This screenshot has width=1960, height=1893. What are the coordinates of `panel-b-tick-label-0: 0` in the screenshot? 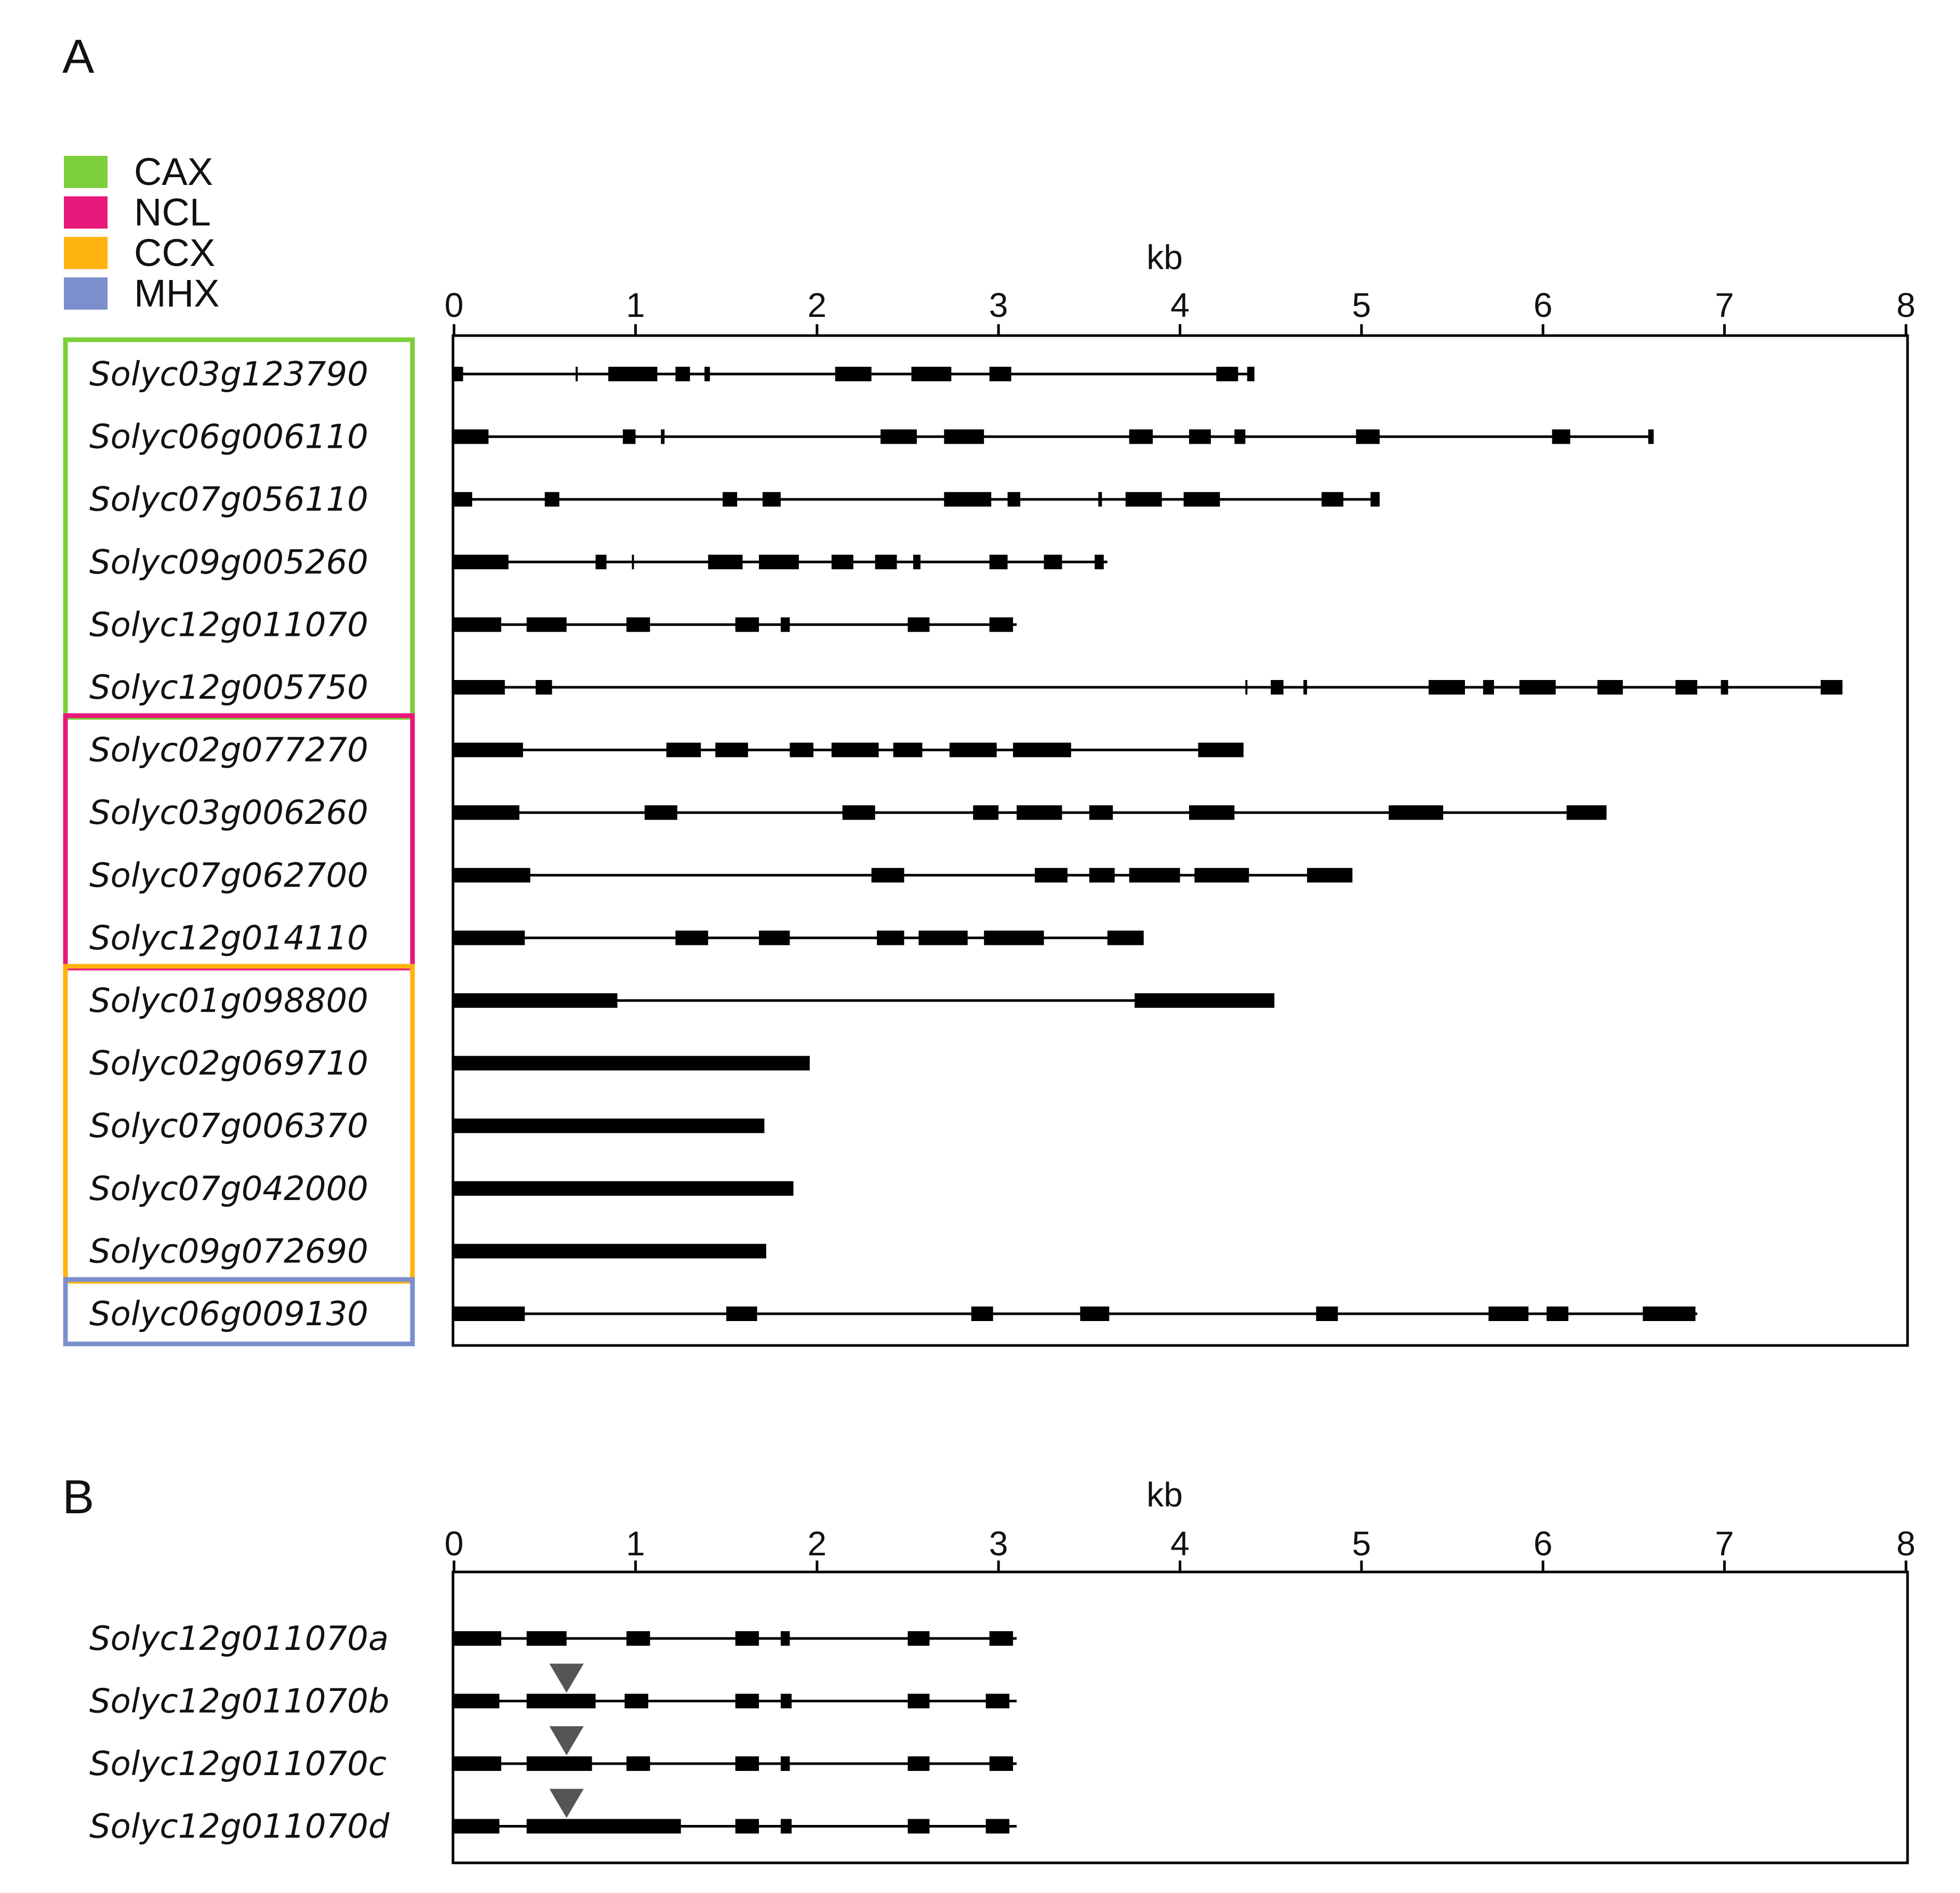 It's located at (454, 1543).